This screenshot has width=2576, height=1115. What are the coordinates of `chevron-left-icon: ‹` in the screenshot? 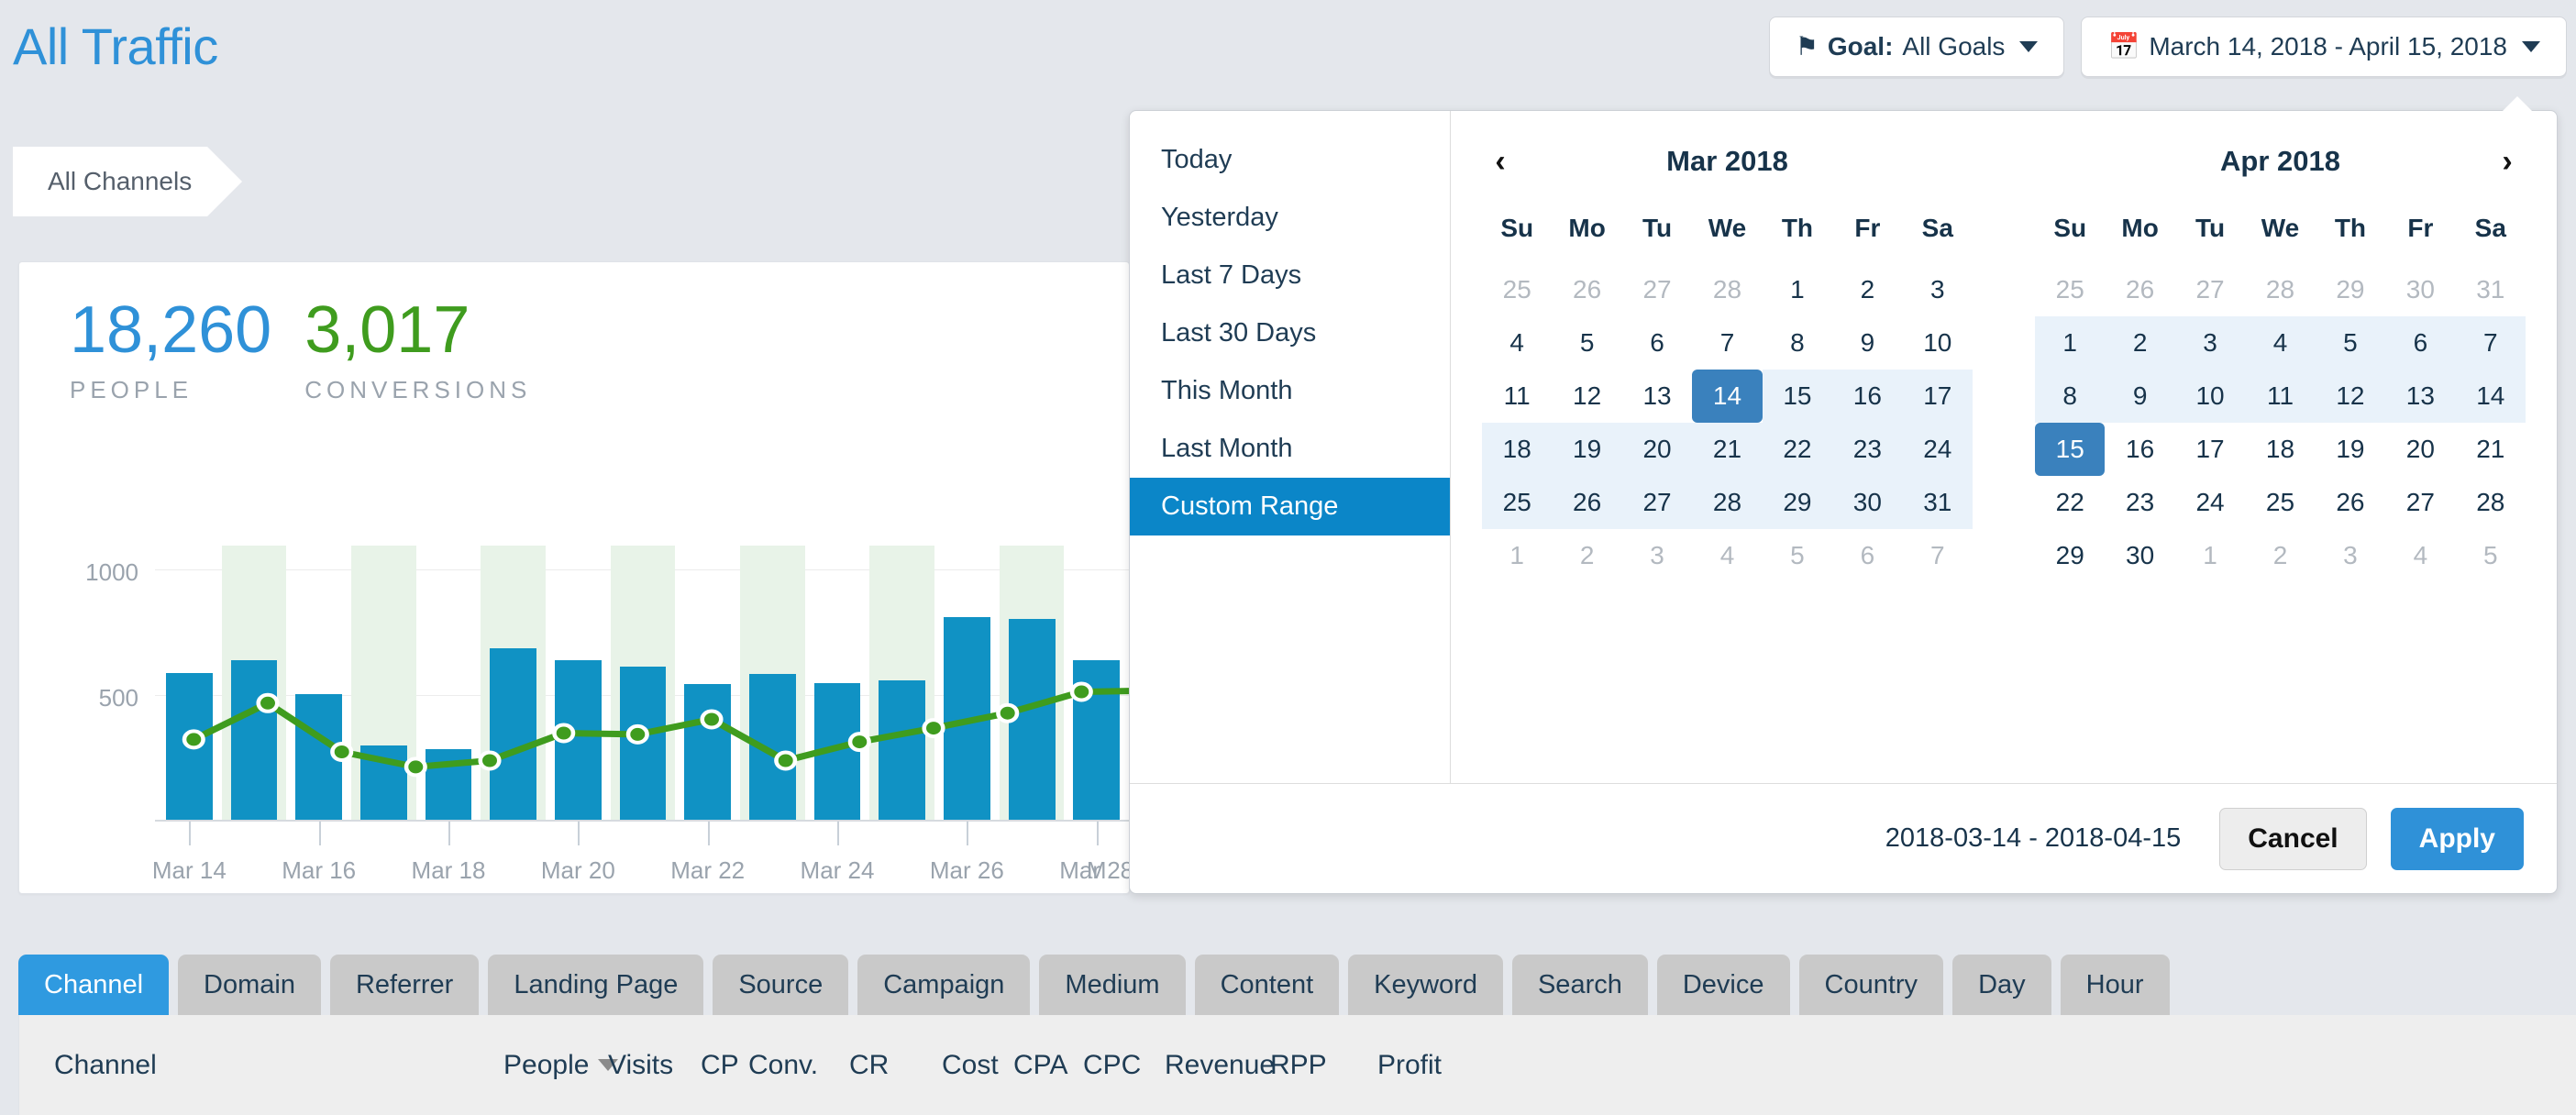 It's located at (1500, 161).